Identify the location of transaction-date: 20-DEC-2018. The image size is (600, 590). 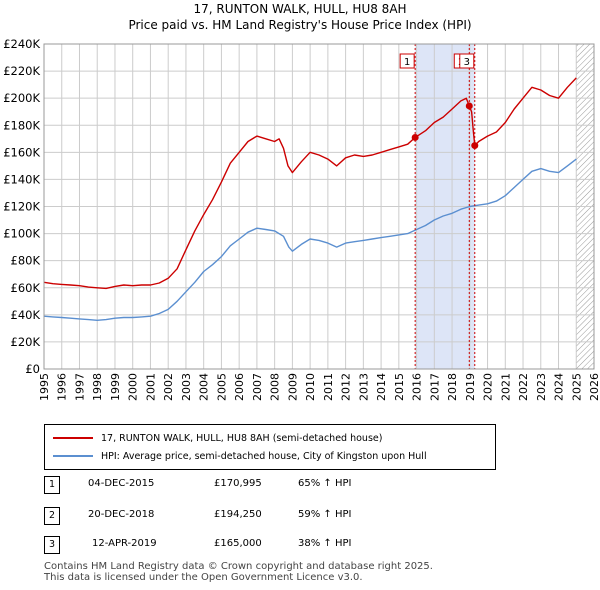
(121, 514).